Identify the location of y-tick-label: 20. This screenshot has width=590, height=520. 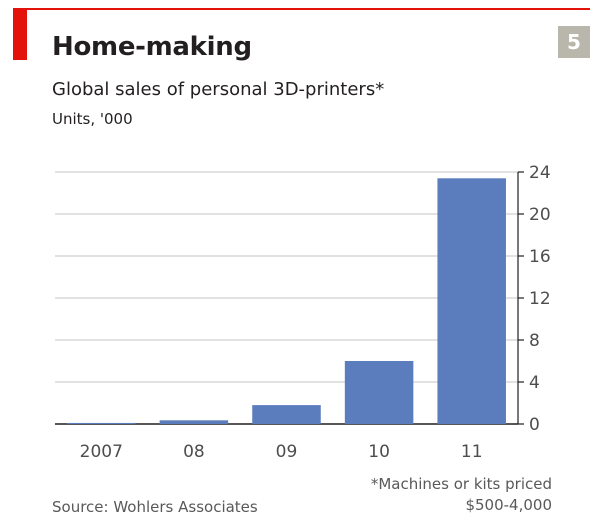
(540, 215).